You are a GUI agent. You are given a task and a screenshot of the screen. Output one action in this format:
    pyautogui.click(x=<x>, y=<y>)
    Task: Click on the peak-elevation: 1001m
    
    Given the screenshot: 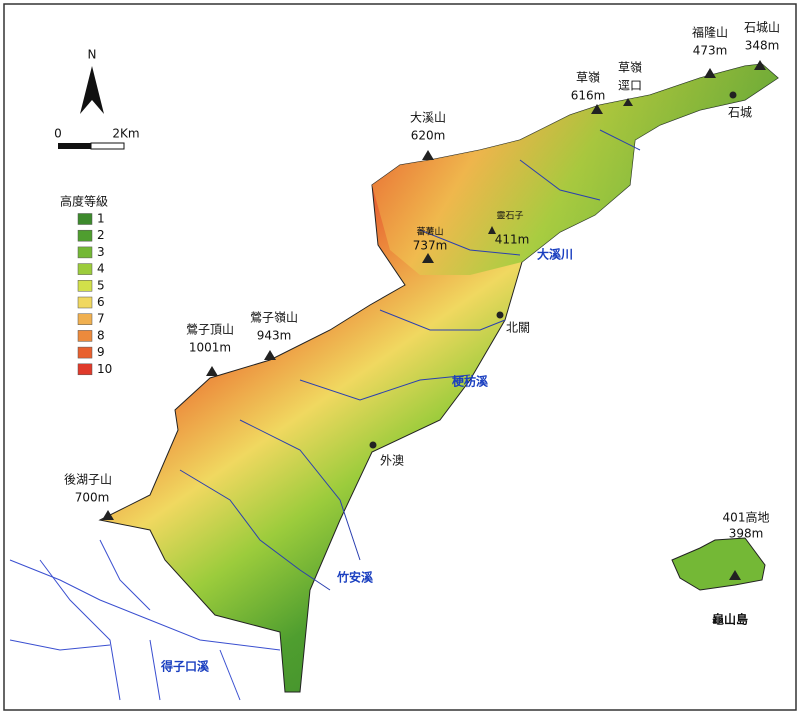 What is the action you would take?
    pyautogui.click(x=210, y=348)
    